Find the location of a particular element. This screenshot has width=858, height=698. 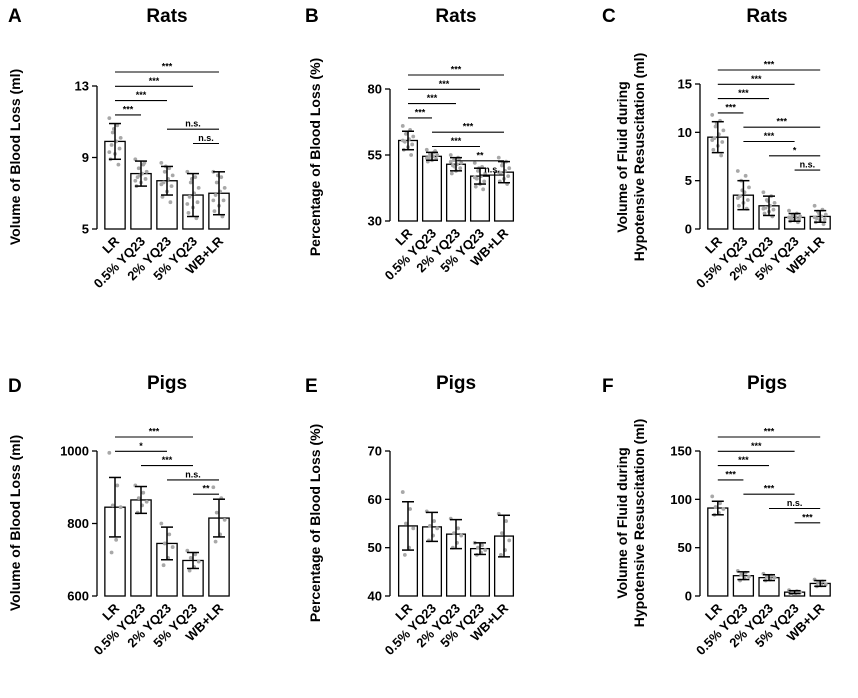

panel-letter: E is located at coordinates (311, 386).